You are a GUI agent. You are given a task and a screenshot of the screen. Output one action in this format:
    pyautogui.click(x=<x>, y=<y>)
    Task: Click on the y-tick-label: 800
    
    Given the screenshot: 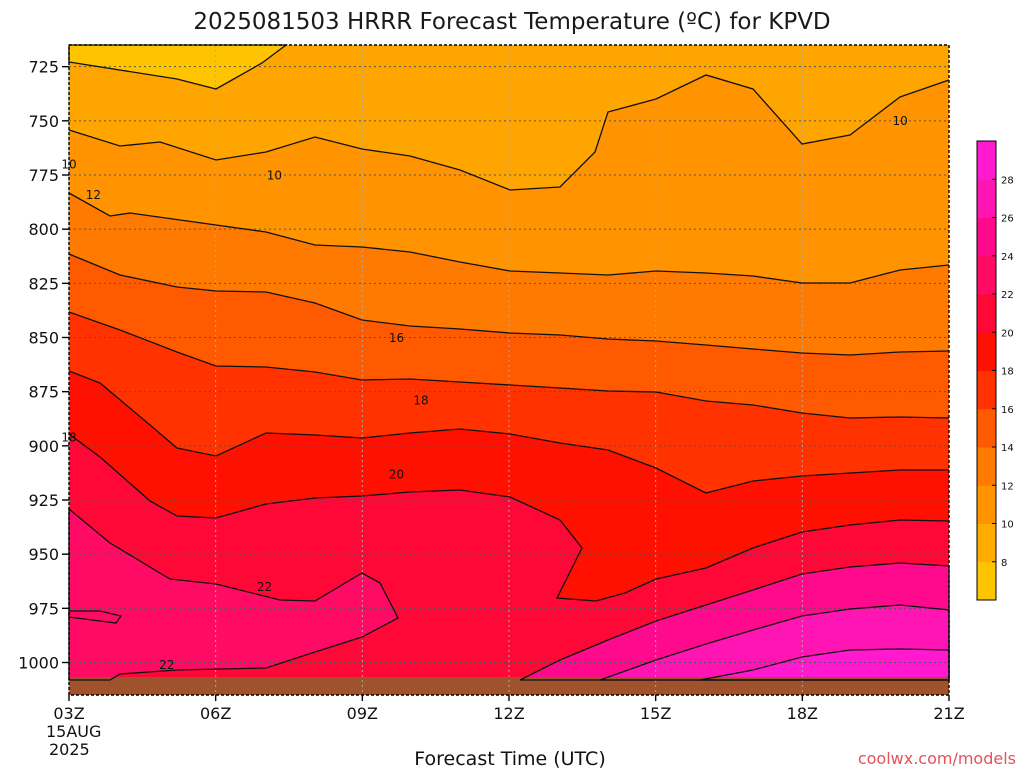 What is the action you would take?
    pyautogui.click(x=43, y=229)
    